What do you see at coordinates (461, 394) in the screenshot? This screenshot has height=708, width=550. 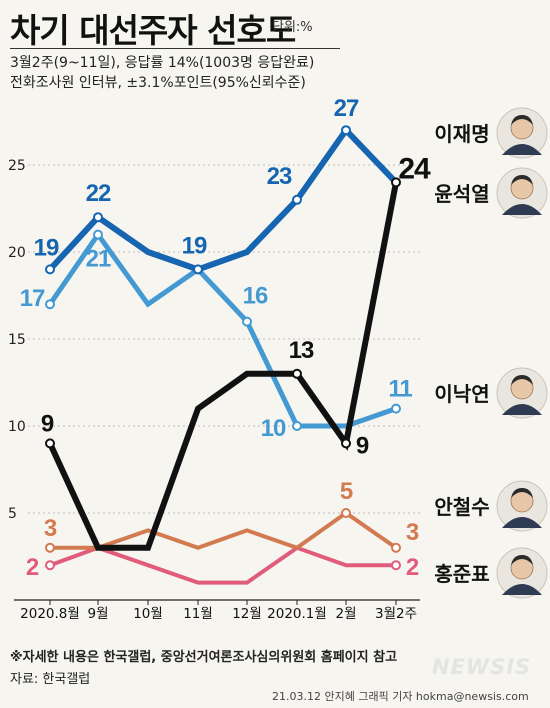 I see `legend-label-이낙연: 이낙연` at bounding box center [461, 394].